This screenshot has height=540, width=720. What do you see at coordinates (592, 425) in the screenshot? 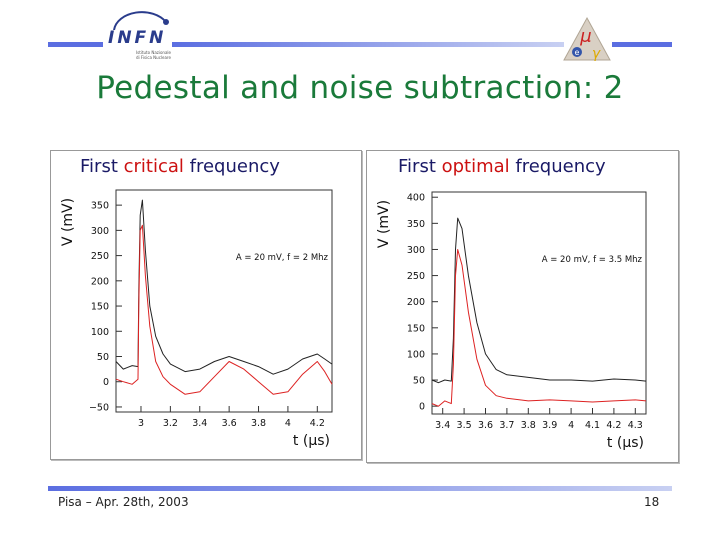
I see `x-tick-label: 4.1` at bounding box center [592, 425].